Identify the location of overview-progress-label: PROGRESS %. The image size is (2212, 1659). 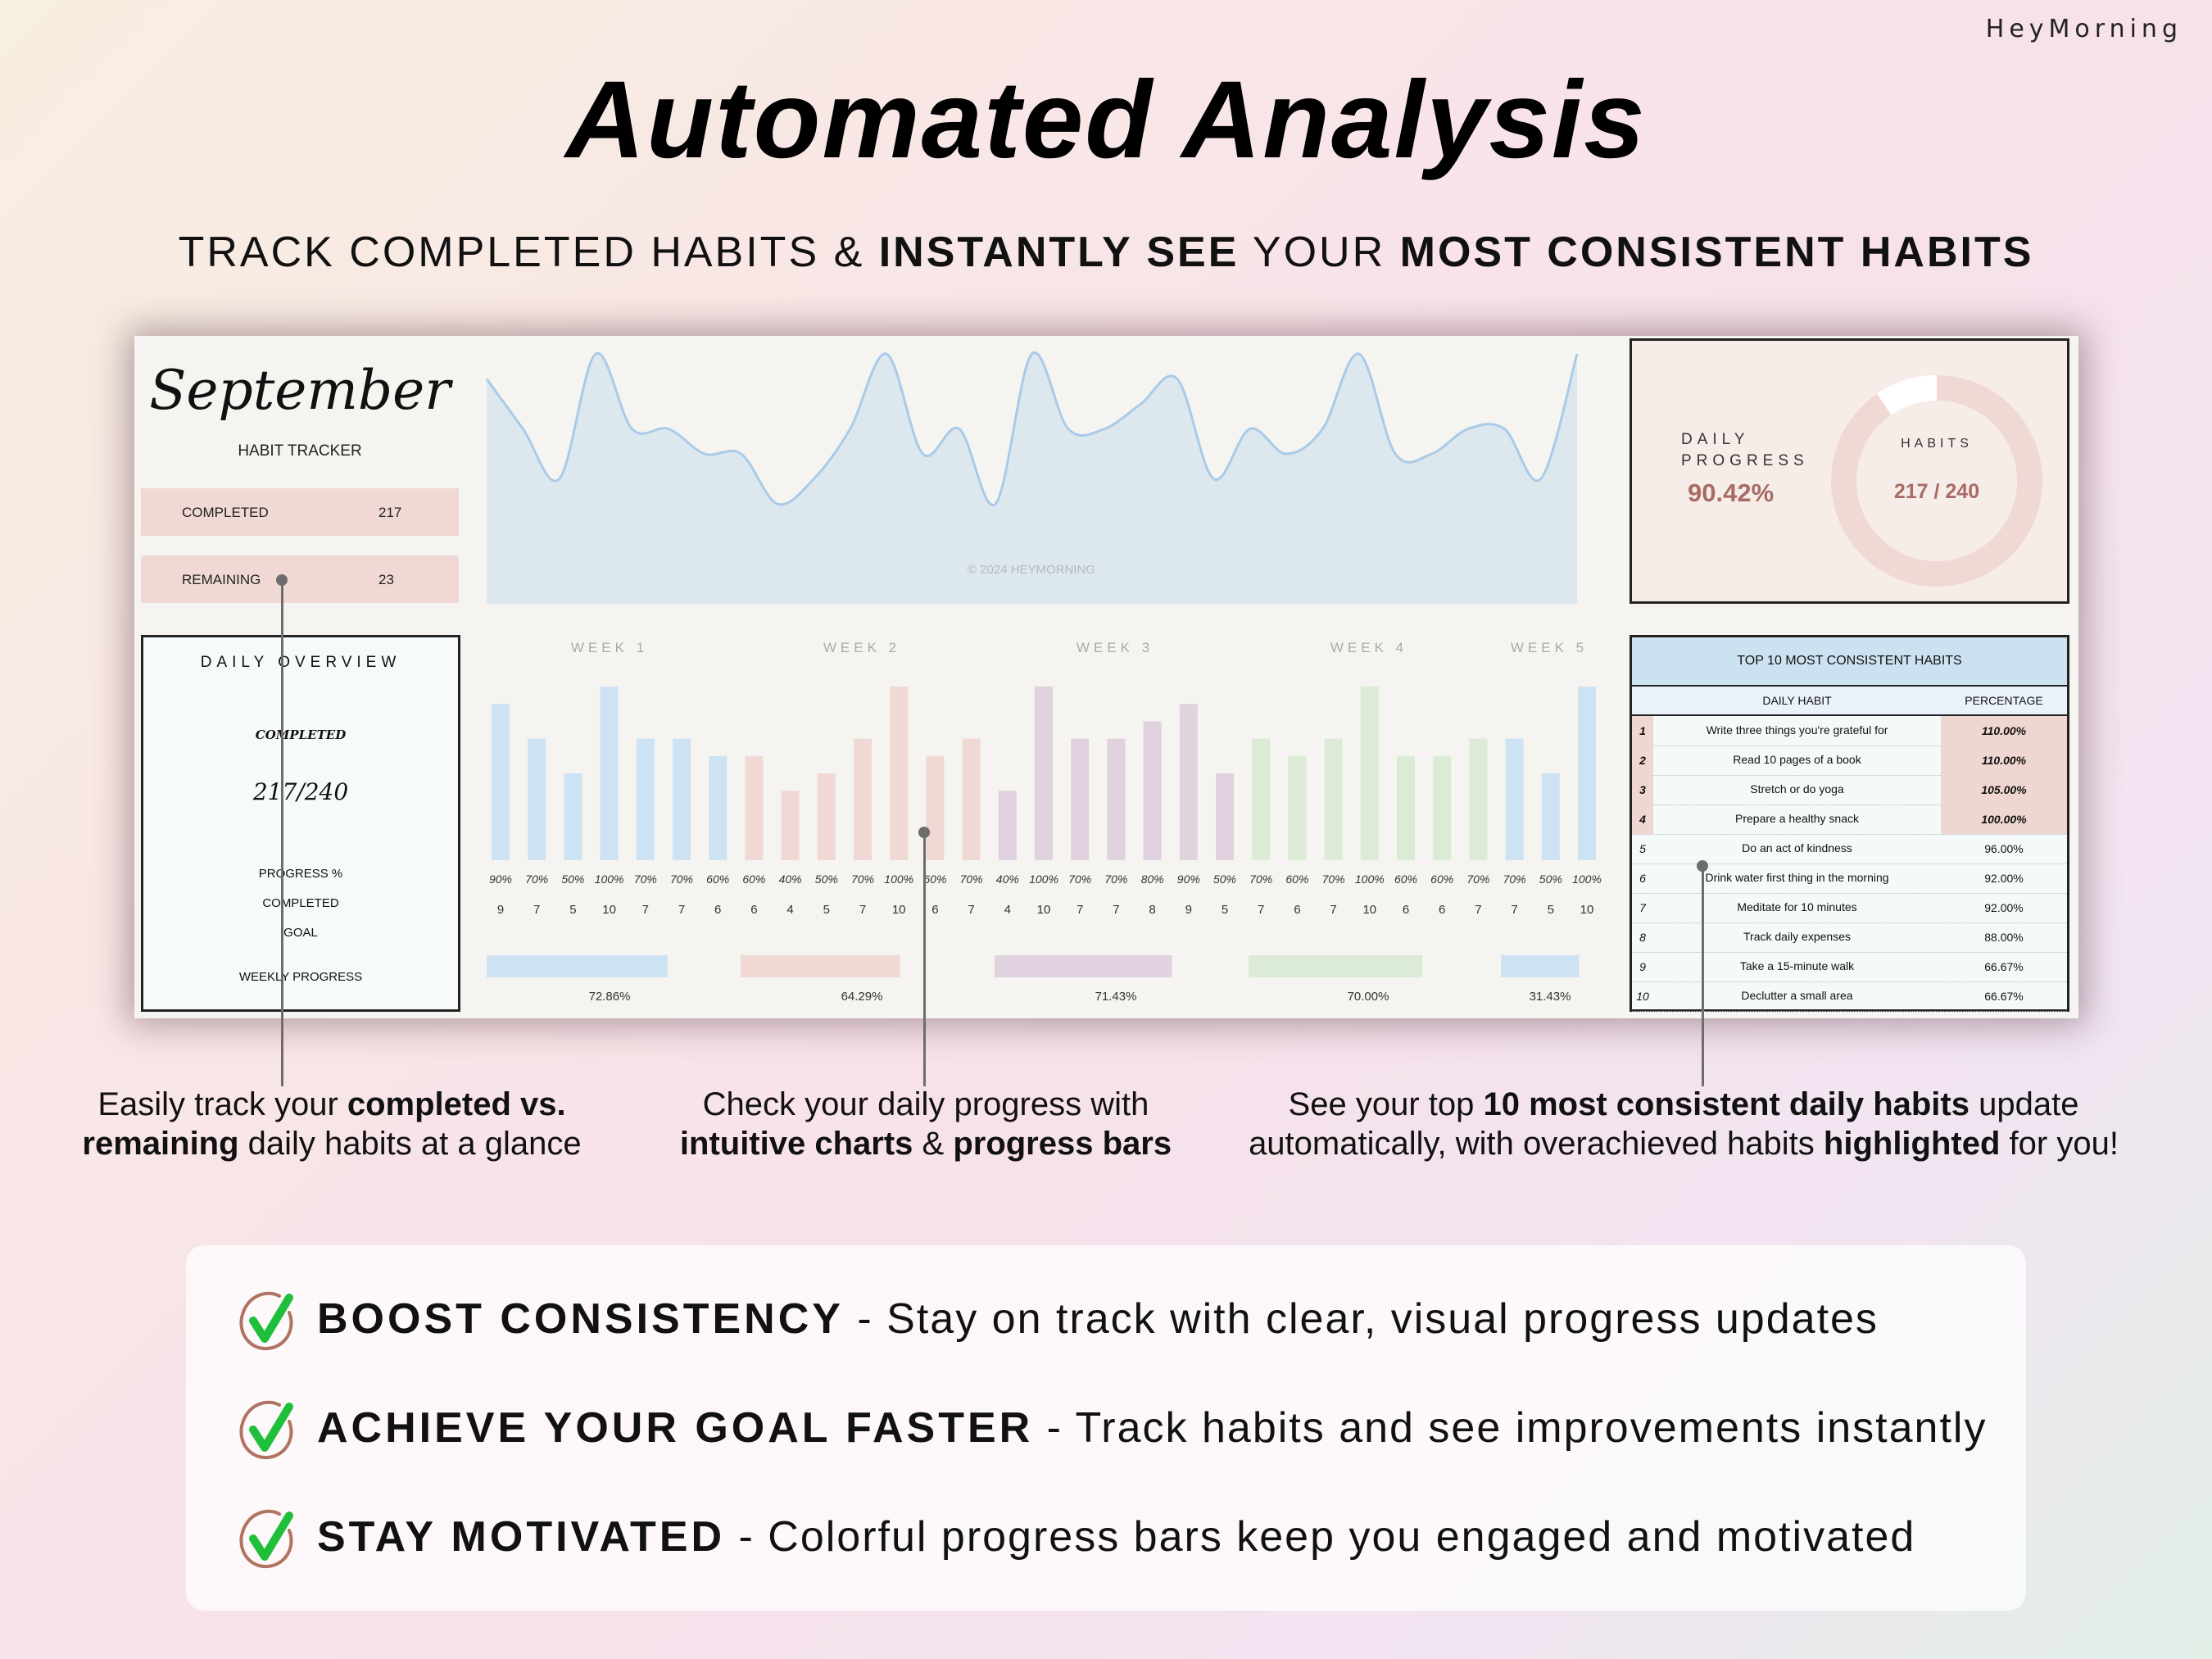
(300, 874).